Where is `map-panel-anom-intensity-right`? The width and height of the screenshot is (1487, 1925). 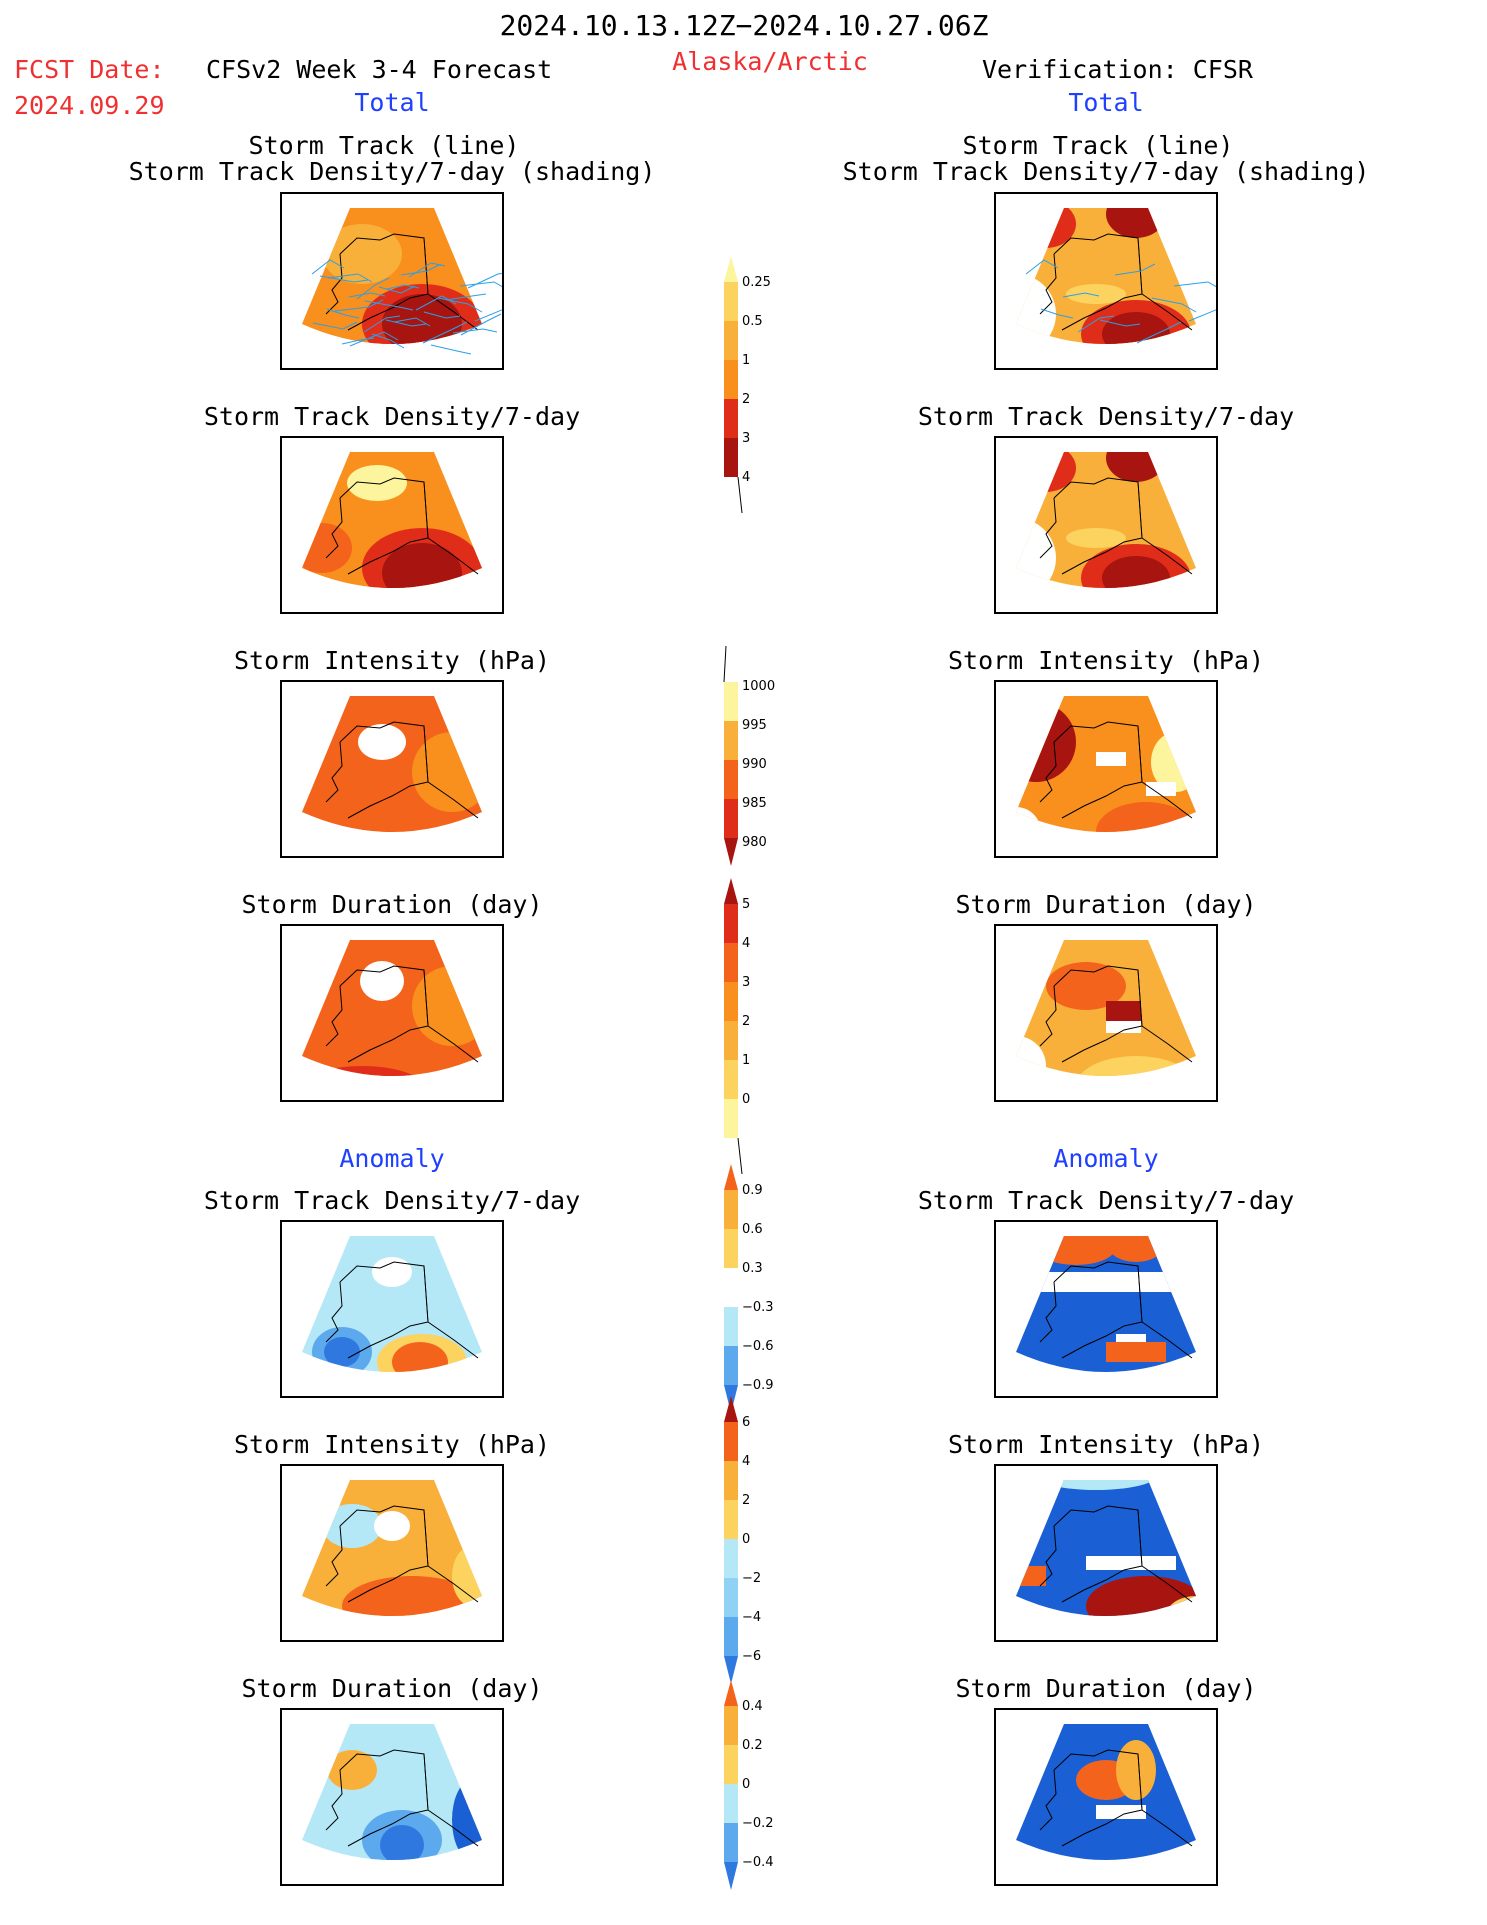 map-panel-anom-intensity-right is located at coordinates (1106, 1553).